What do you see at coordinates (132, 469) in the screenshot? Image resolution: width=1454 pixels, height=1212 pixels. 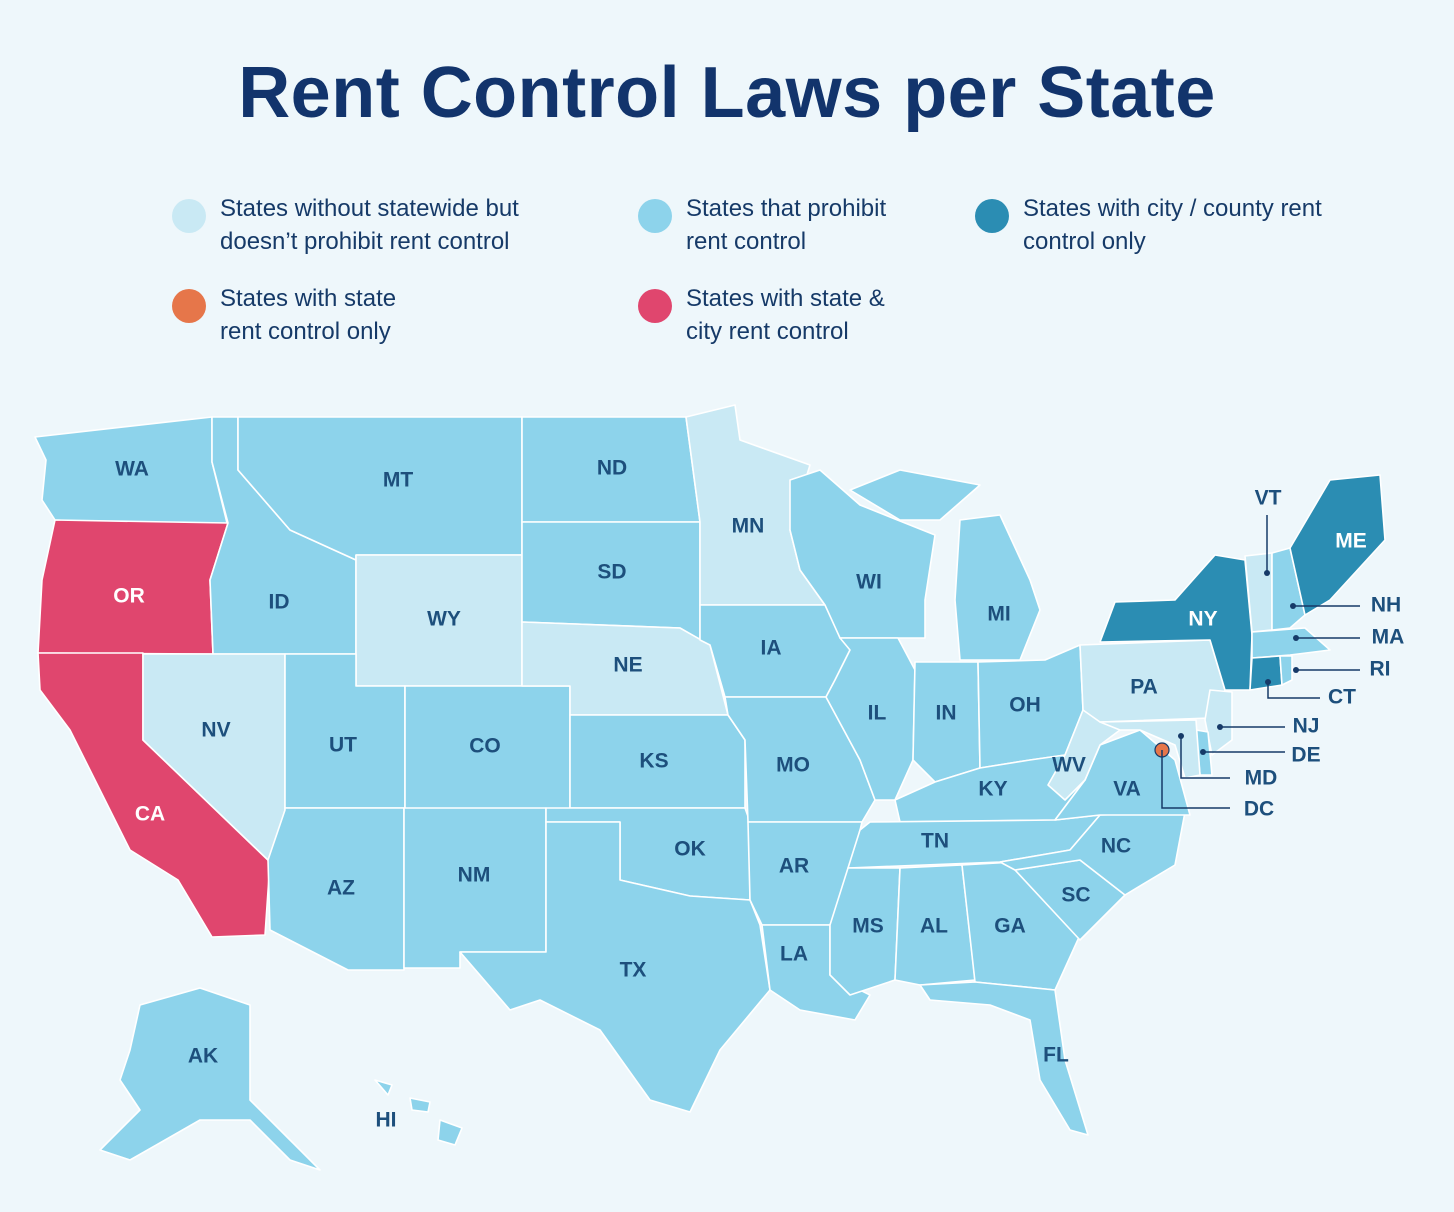 I see `label-wa: WA` at bounding box center [132, 469].